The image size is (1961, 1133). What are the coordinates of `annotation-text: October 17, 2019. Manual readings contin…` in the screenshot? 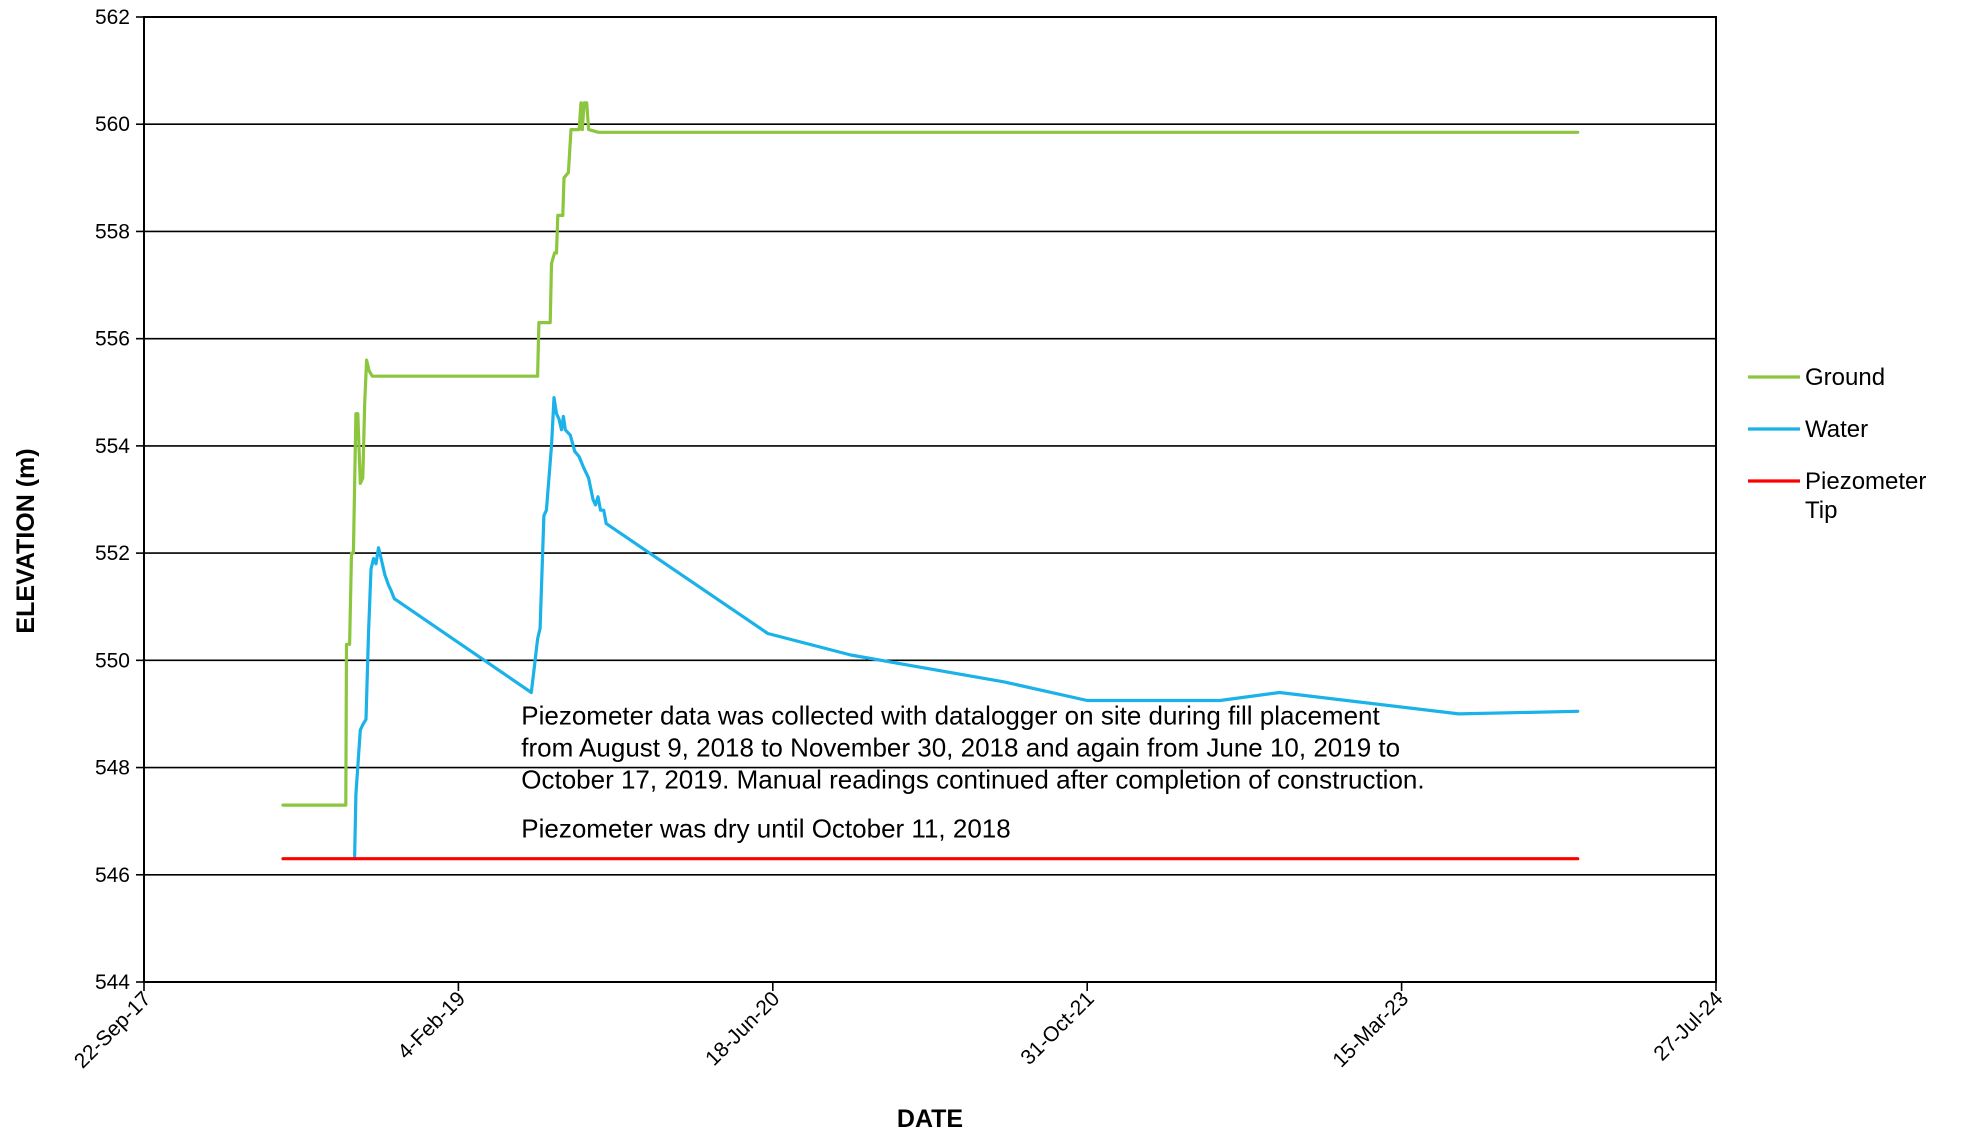 It's located at (972, 780).